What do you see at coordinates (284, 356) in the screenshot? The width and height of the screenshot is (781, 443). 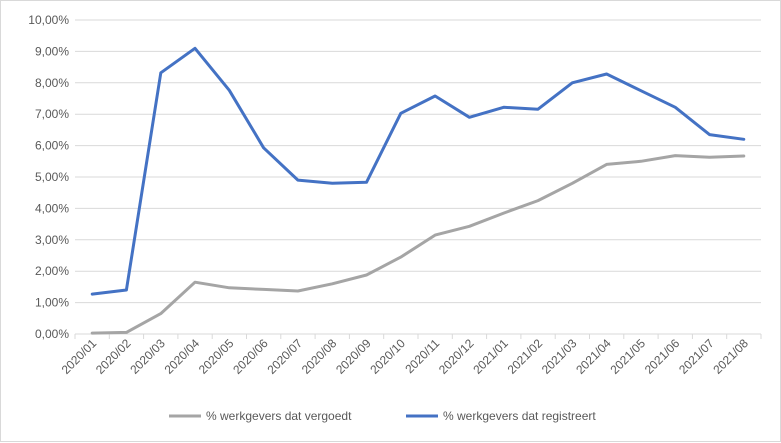 I see `x-tick-label: 2020/07` at bounding box center [284, 356].